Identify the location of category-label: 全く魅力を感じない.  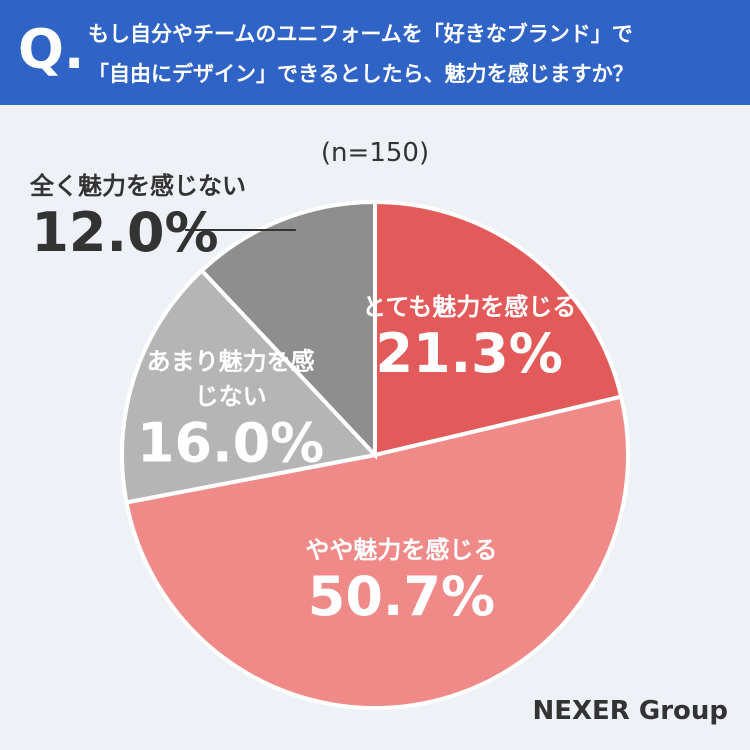
(138, 186).